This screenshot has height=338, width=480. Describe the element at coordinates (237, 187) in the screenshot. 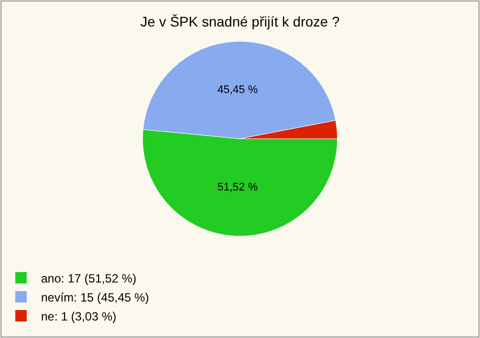

I see `data-label: 51,52 %` at that location.